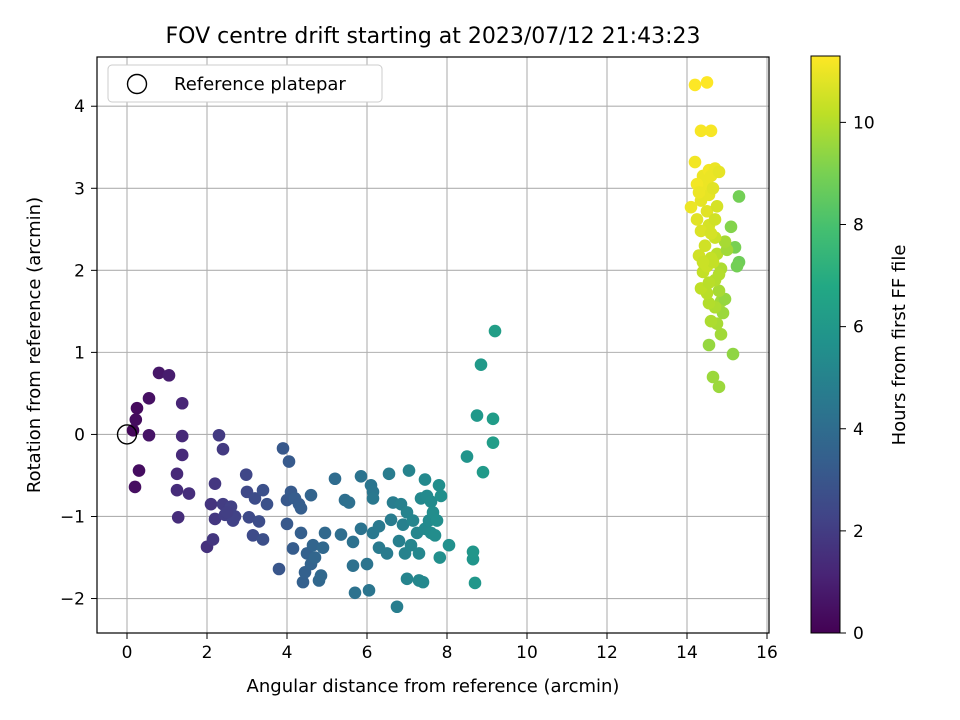 Image resolution: width=960 pixels, height=720 pixels. What do you see at coordinates (825, 344) in the screenshot?
I see `colorbar` at bounding box center [825, 344].